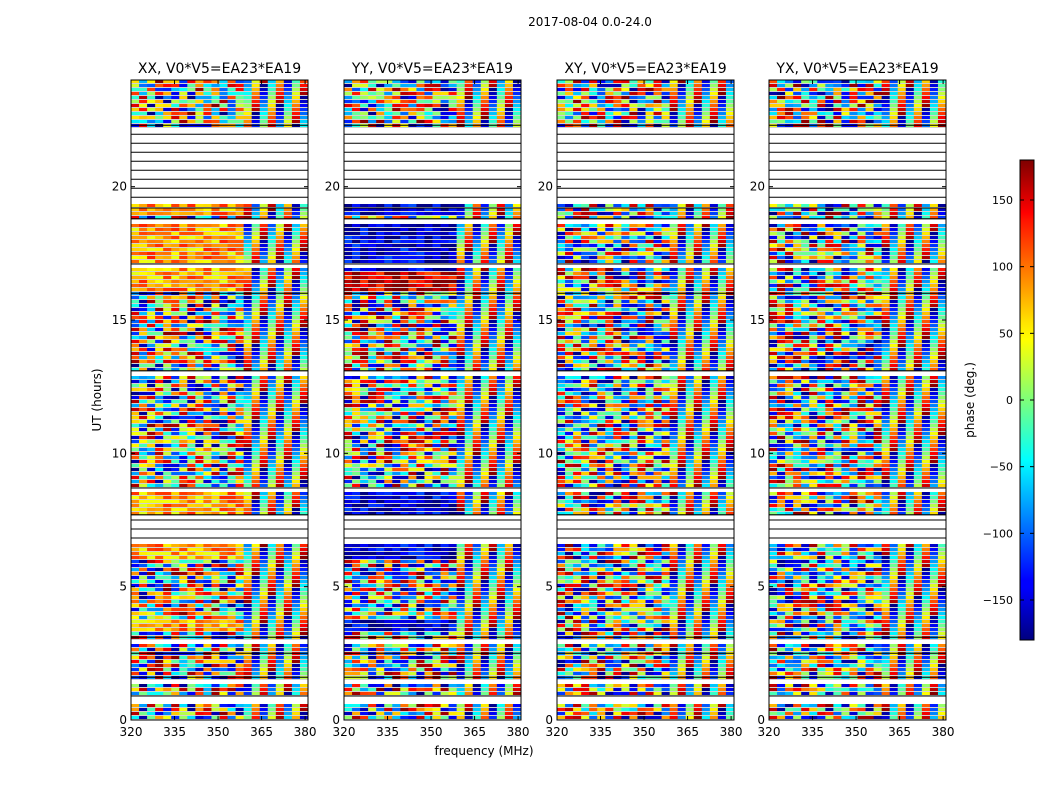 This screenshot has width=1050, height=800. What do you see at coordinates (1002, 200) in the screenshot?
I see `colorbar-tick-label: 150` at bounding box center [1002, 200].